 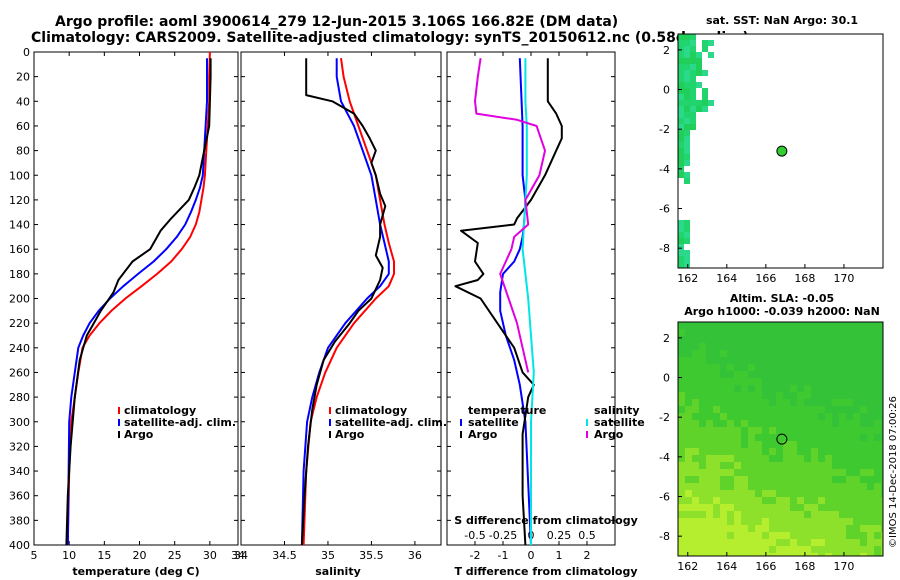 What do you see at coordinates (104, 555) in the screenshot?
I see `xtick-label: 15` at bounding box center [104, 555].